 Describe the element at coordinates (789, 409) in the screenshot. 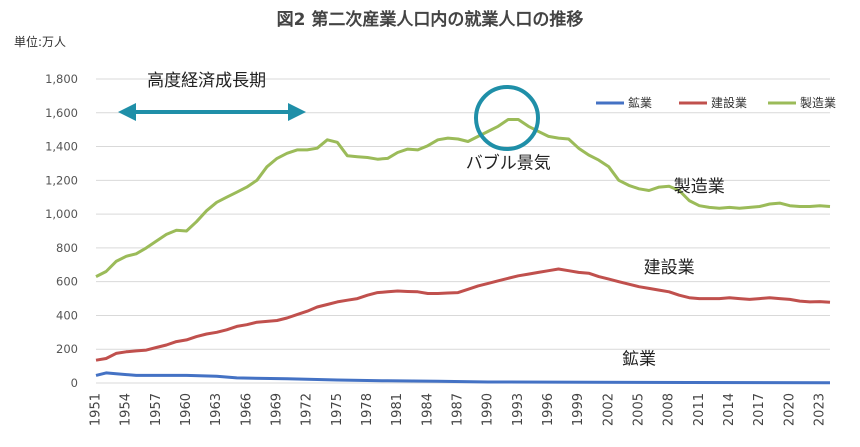

I see `x-tick-label: 2020` at that location.